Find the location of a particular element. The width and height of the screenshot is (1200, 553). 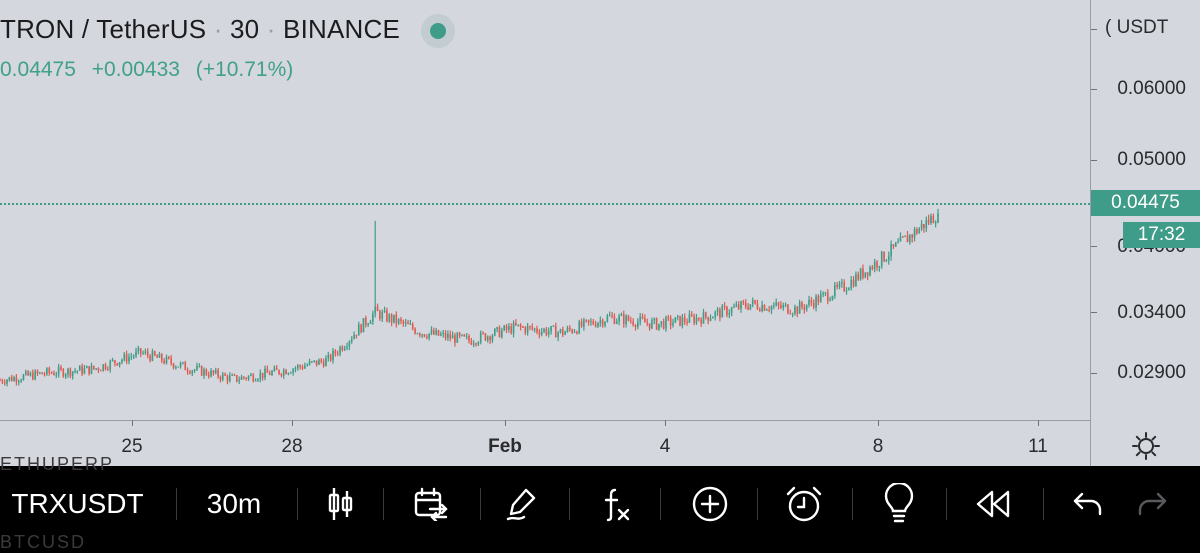

symbol-header: TRON / TetherUS · 30 · BINANCE is located at coordinates (200, 29).